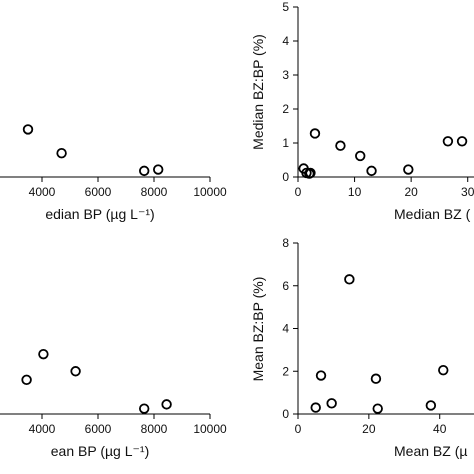 Image resolution: width=474 pixels, height=474 pixels. Describe the element at coordinates (113, 403) in the screenshot. I see `panel-mean-bp: 4000 6000 8000 10000 ean BP (µg L⁻¹)` at that location.